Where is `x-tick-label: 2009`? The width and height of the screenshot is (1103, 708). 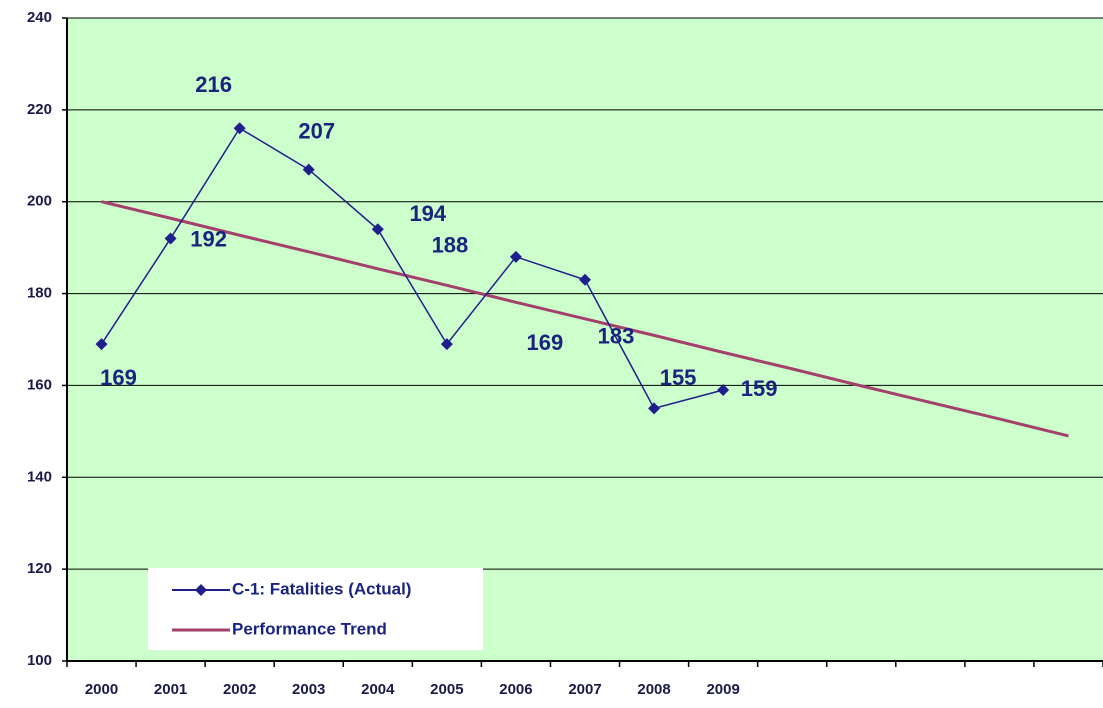 x-tick-label: 2009 is located at coordinates (722, 689).